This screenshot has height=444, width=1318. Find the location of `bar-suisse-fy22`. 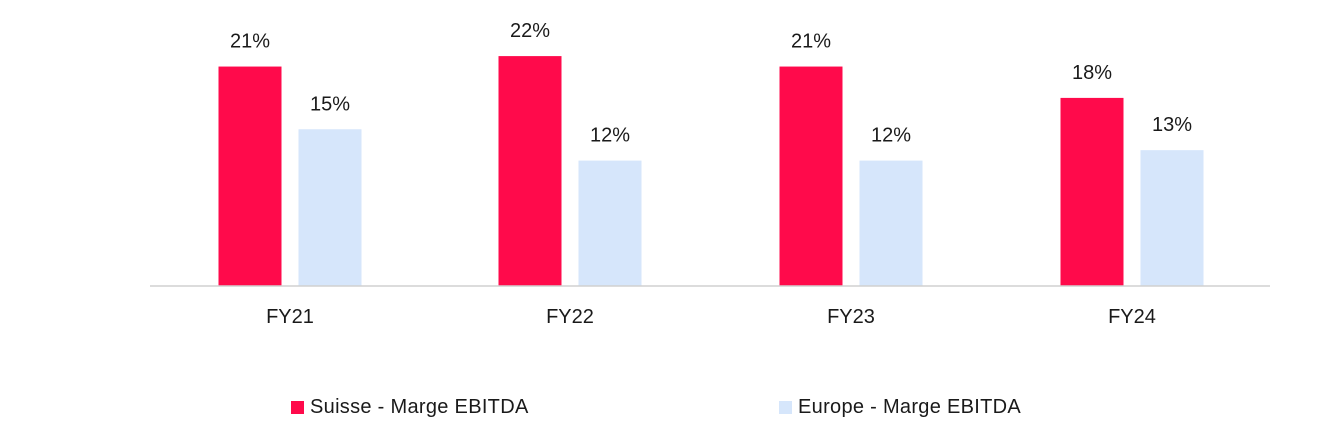

bar-suisse-fy22 is located at coordinates (530, 171).